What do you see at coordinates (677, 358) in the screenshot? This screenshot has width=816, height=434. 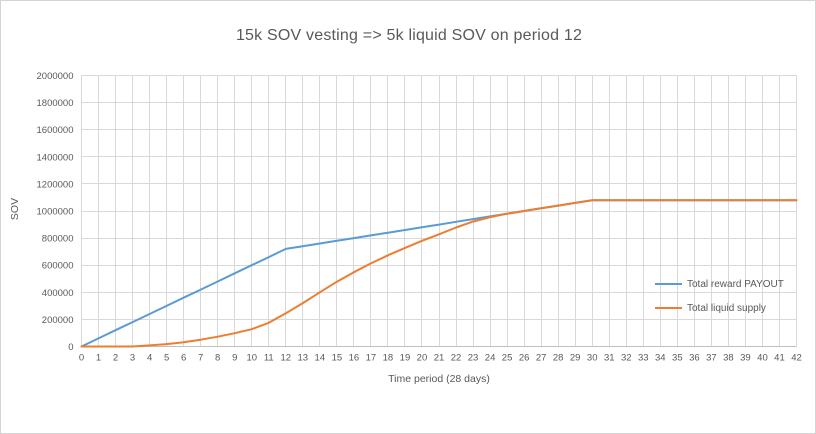 I see `x-tick-label: 35` at bounding box center [677, 358].